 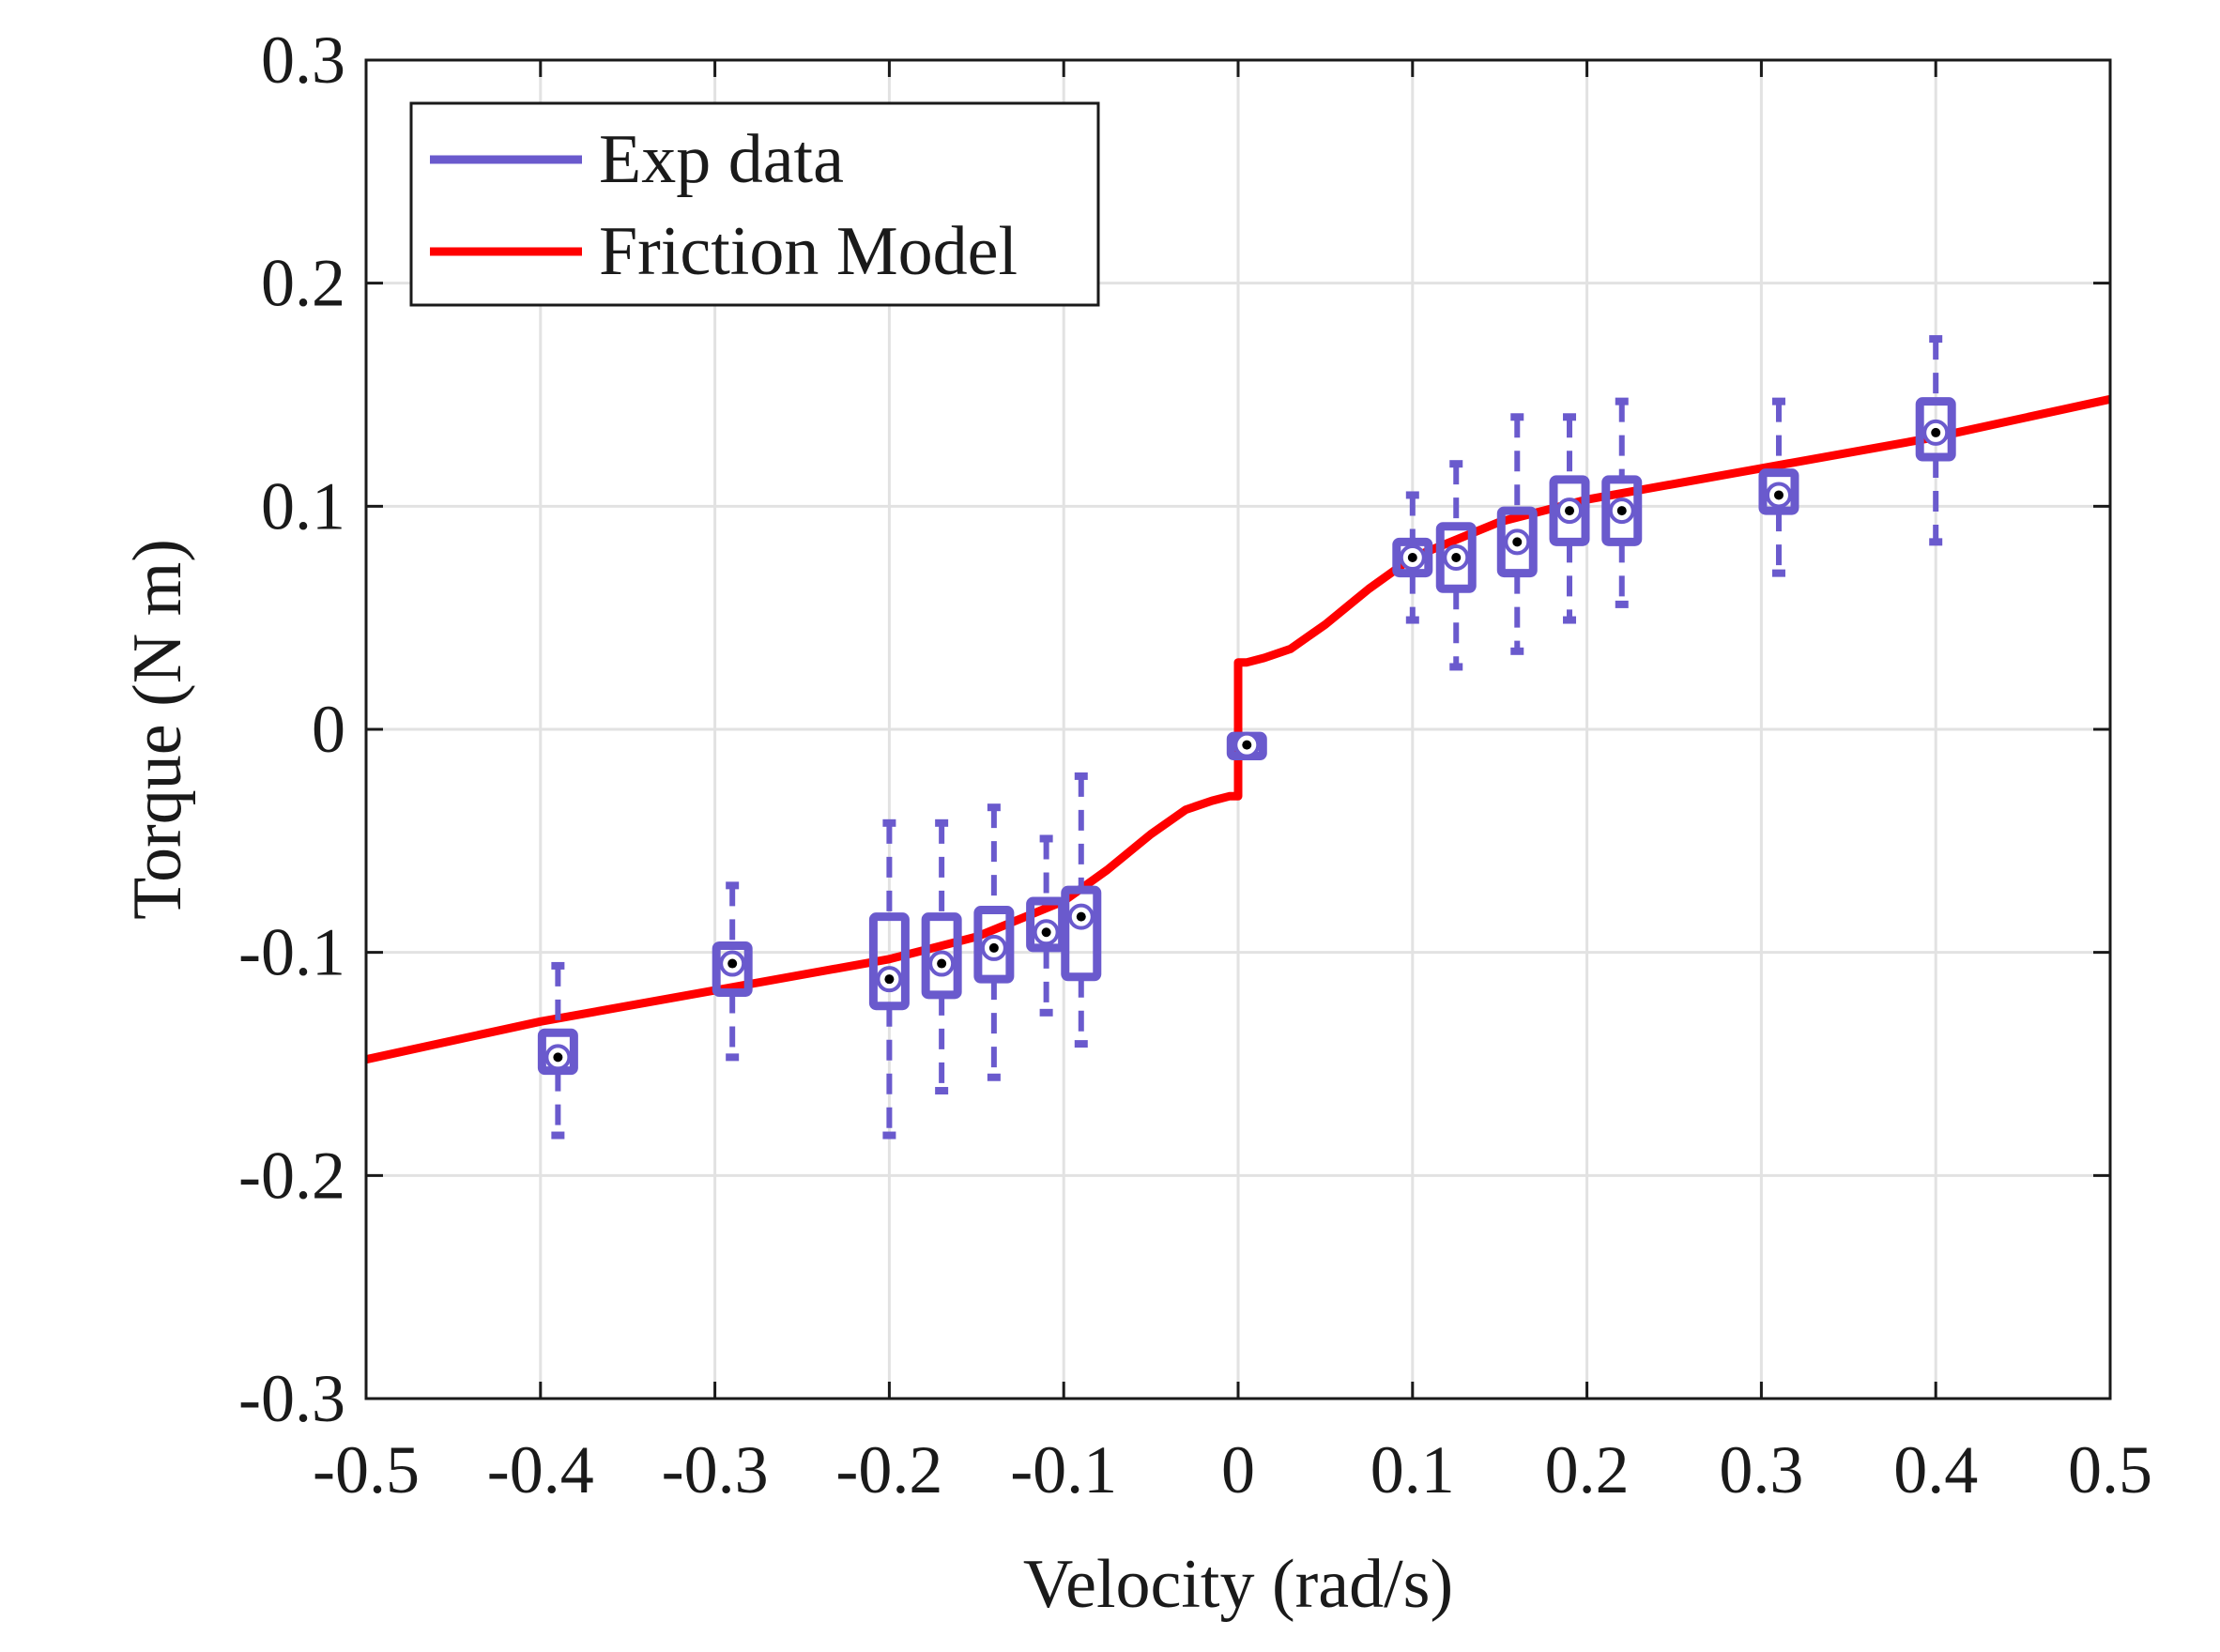 I want to click on x-tick-label: 0.3, so click(x=1761, y=1469).